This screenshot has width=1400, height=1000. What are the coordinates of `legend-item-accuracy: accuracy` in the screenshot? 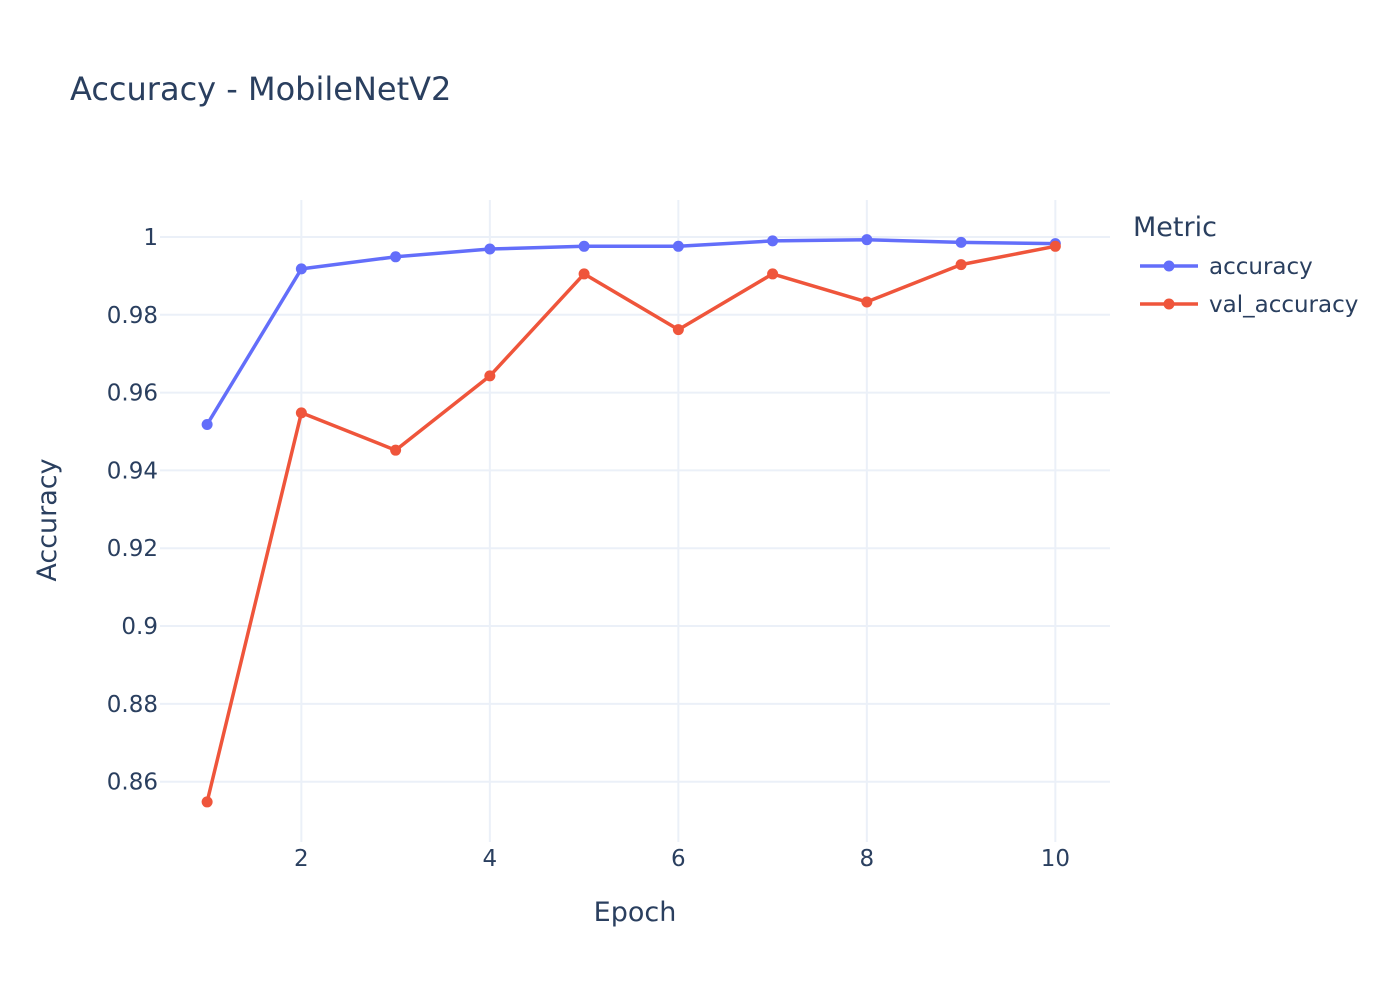 It's located at (1226, 267).